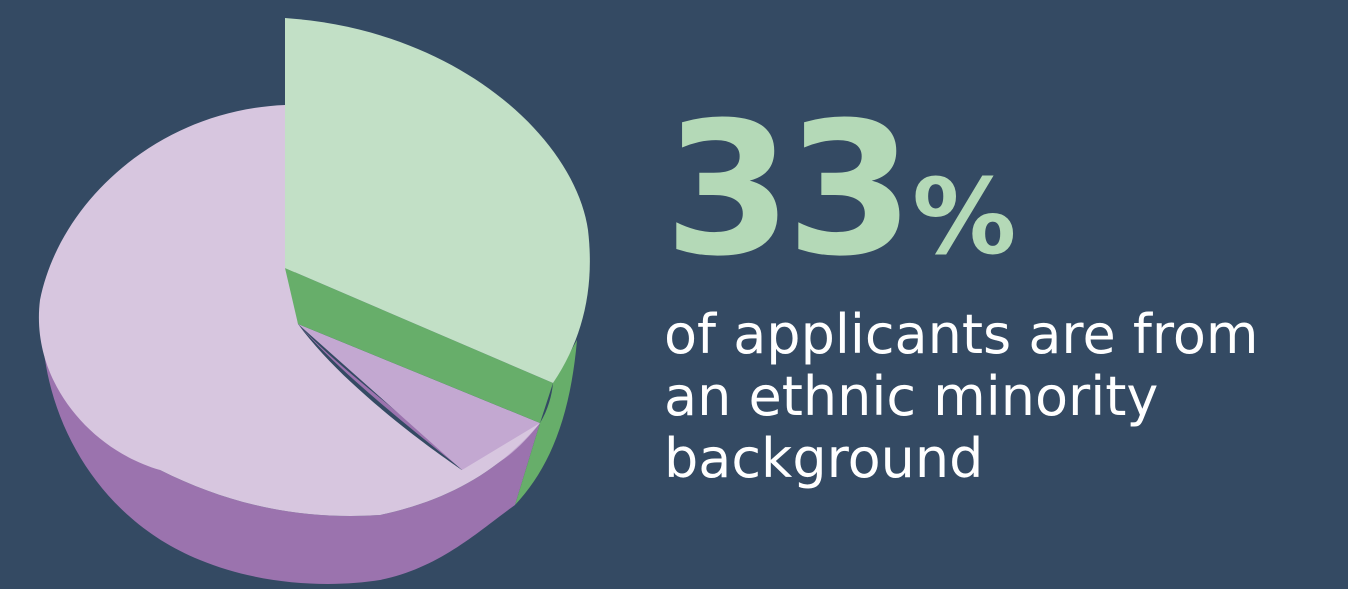 This screenshot has height=589, width=1348. I want to click on stat-number: 33, so click(789, 190).